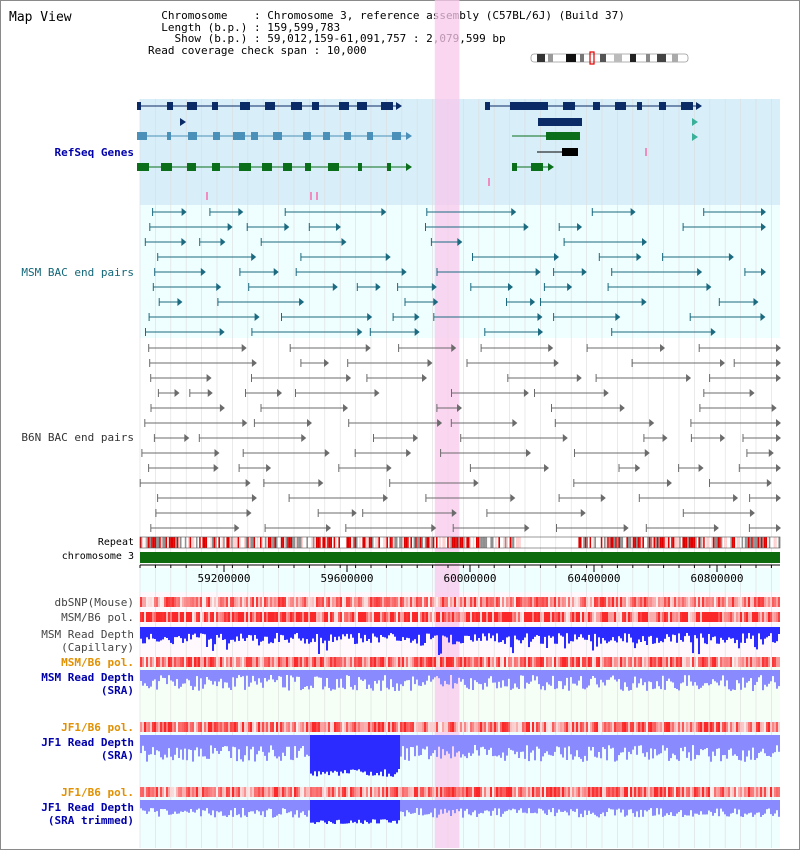  What do you see at coordinates (97, 792) in the screenshot?
I see `label-jf1-b6-pol-trim: JF1/B6 pol.` at bounding box center [97, 792].